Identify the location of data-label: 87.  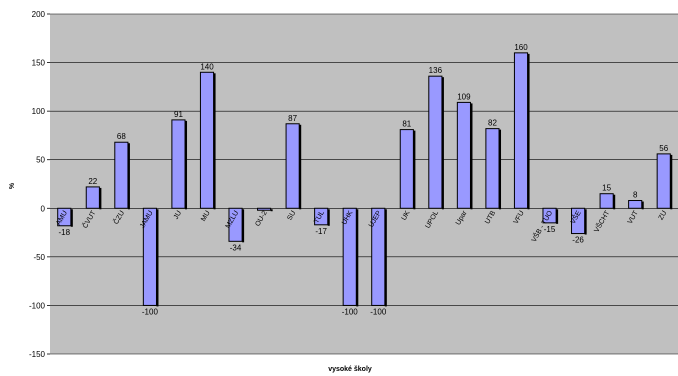
(292, 118).